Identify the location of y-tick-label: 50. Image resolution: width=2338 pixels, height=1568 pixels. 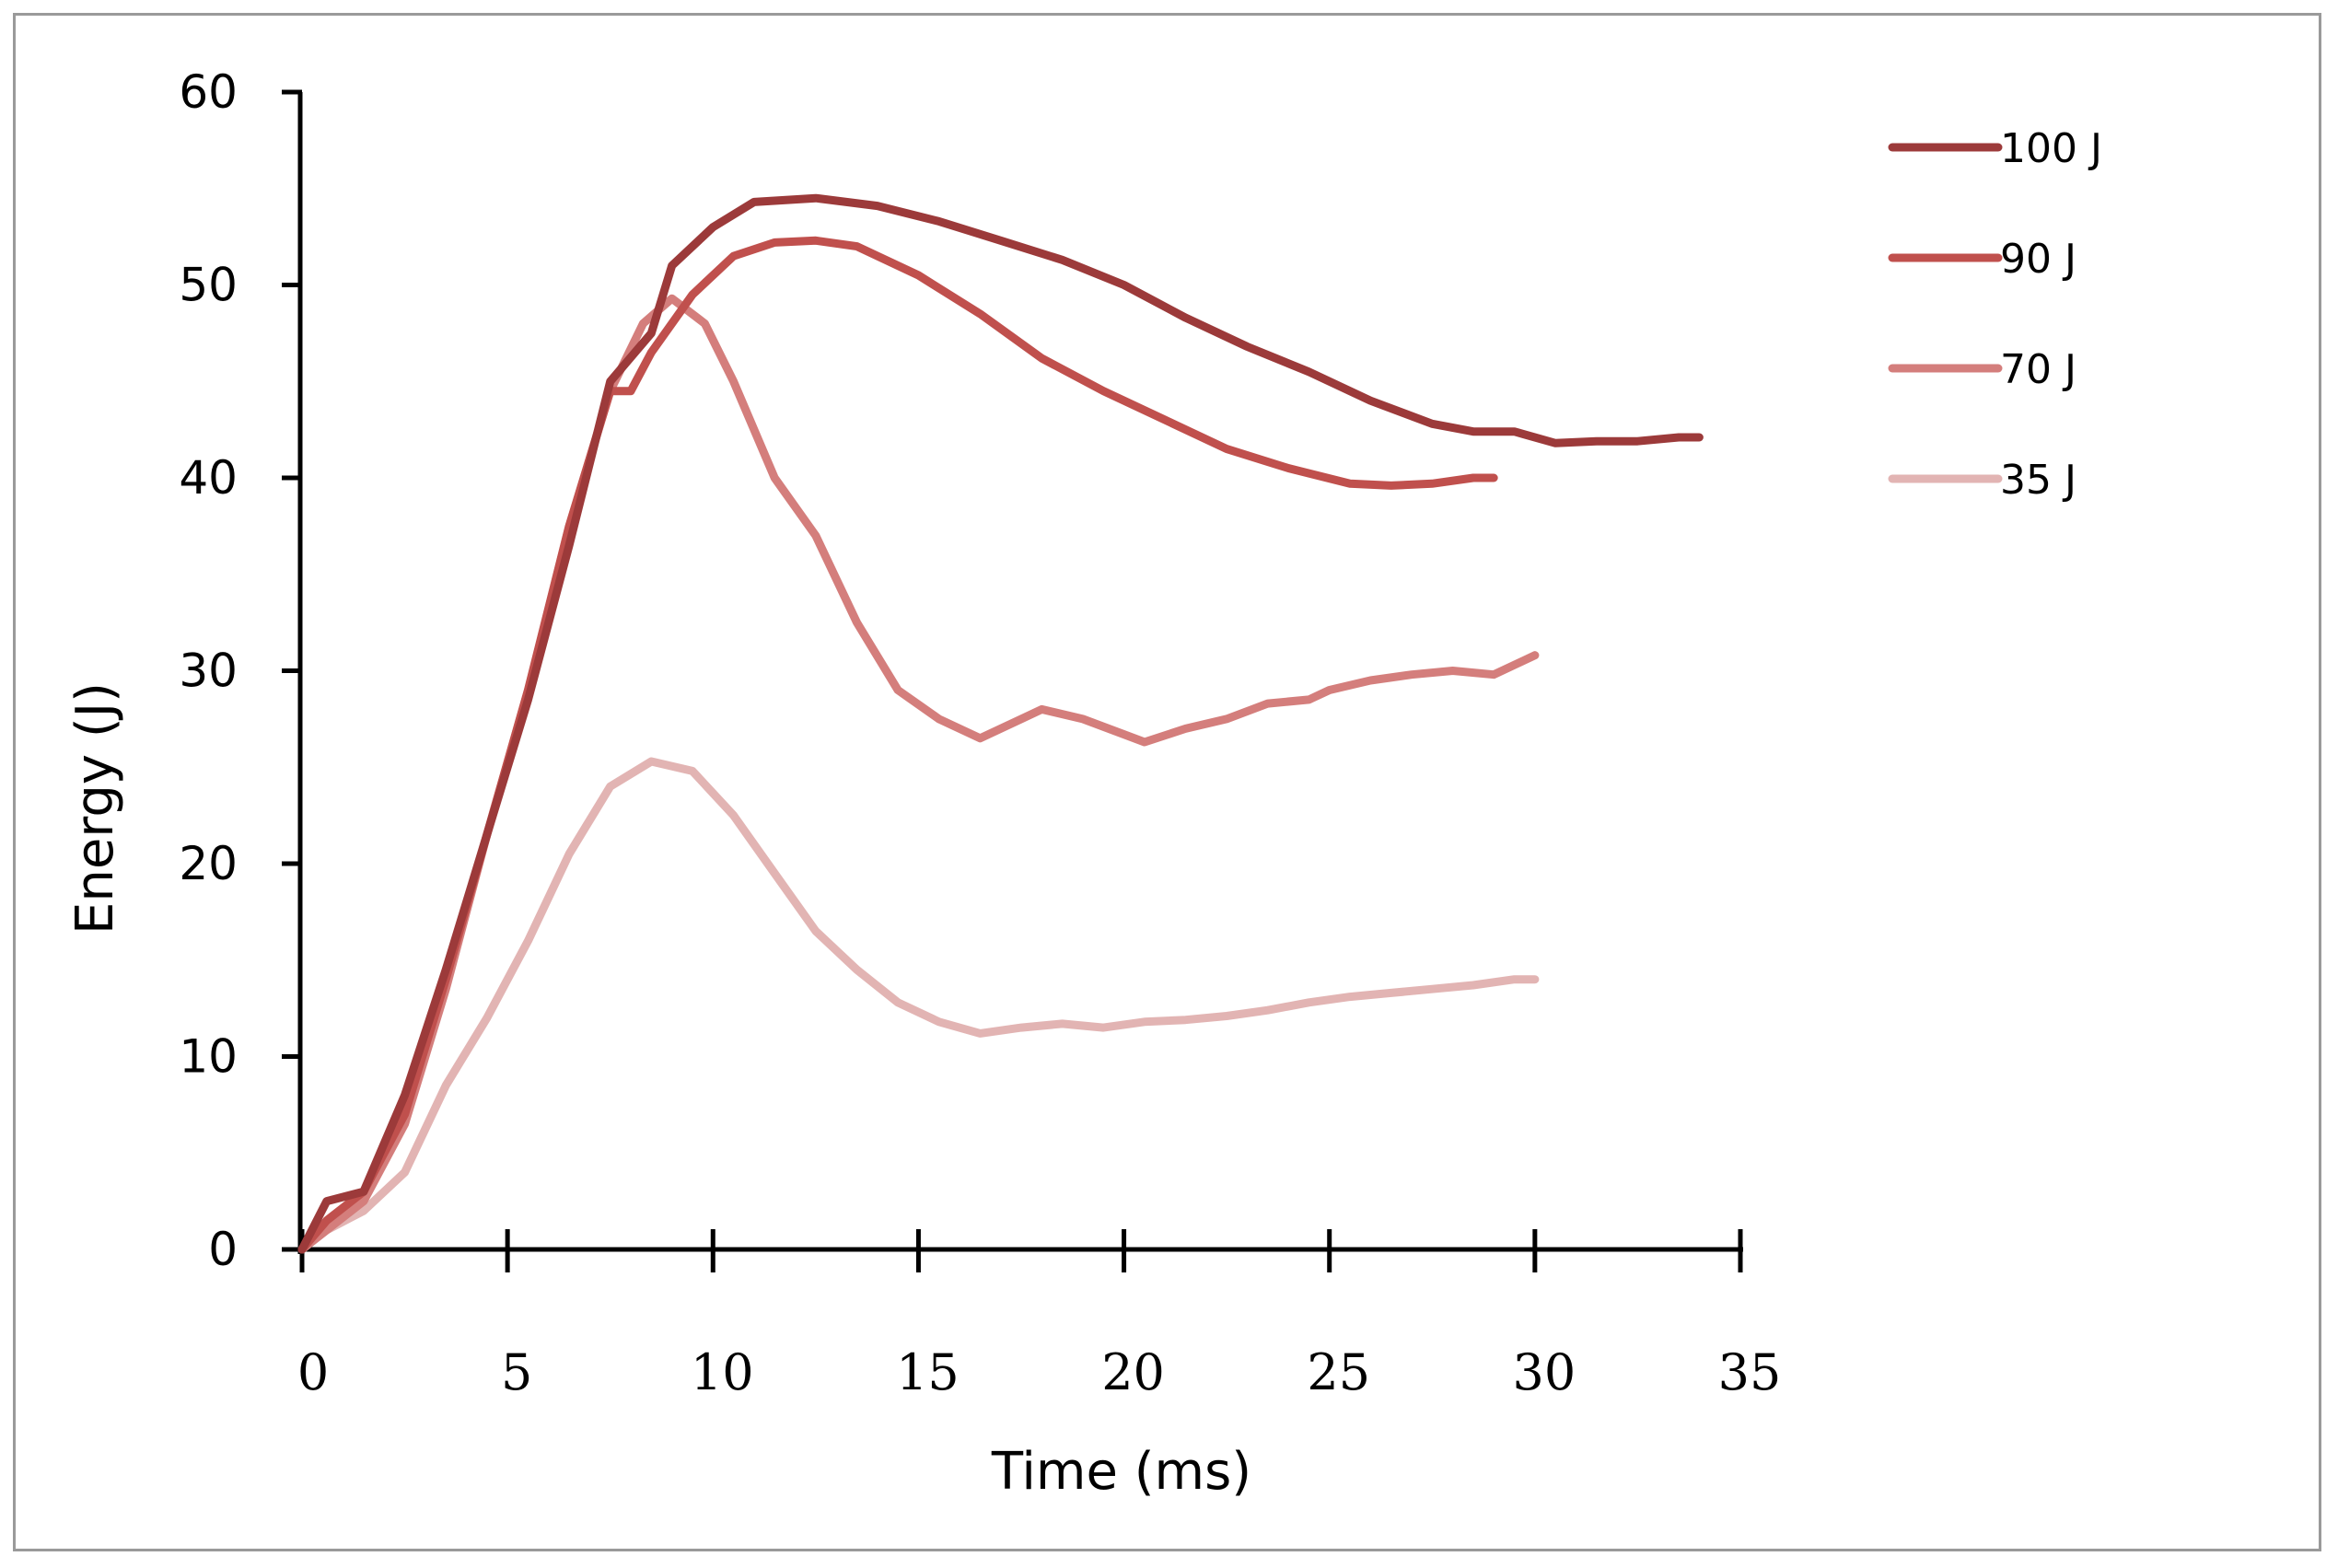
(209, 285).